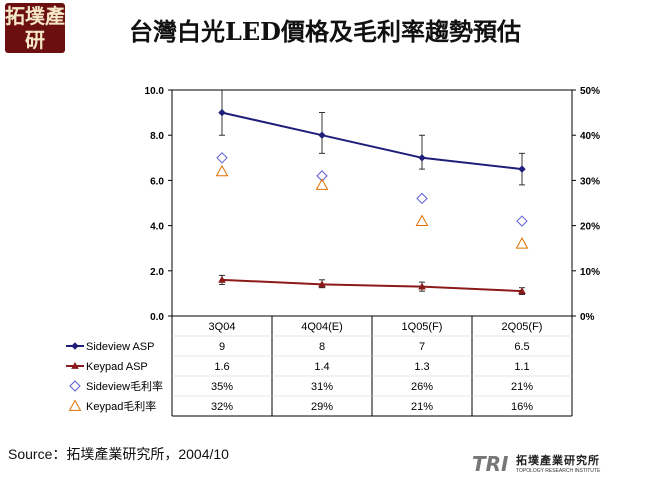 This screenshot has height=480, width=650. Describe the element at coordinates (558, 471) in the screenshot. I see `logo-en: TOPOLOGY RESEARCH INSTITUTE` at that location.